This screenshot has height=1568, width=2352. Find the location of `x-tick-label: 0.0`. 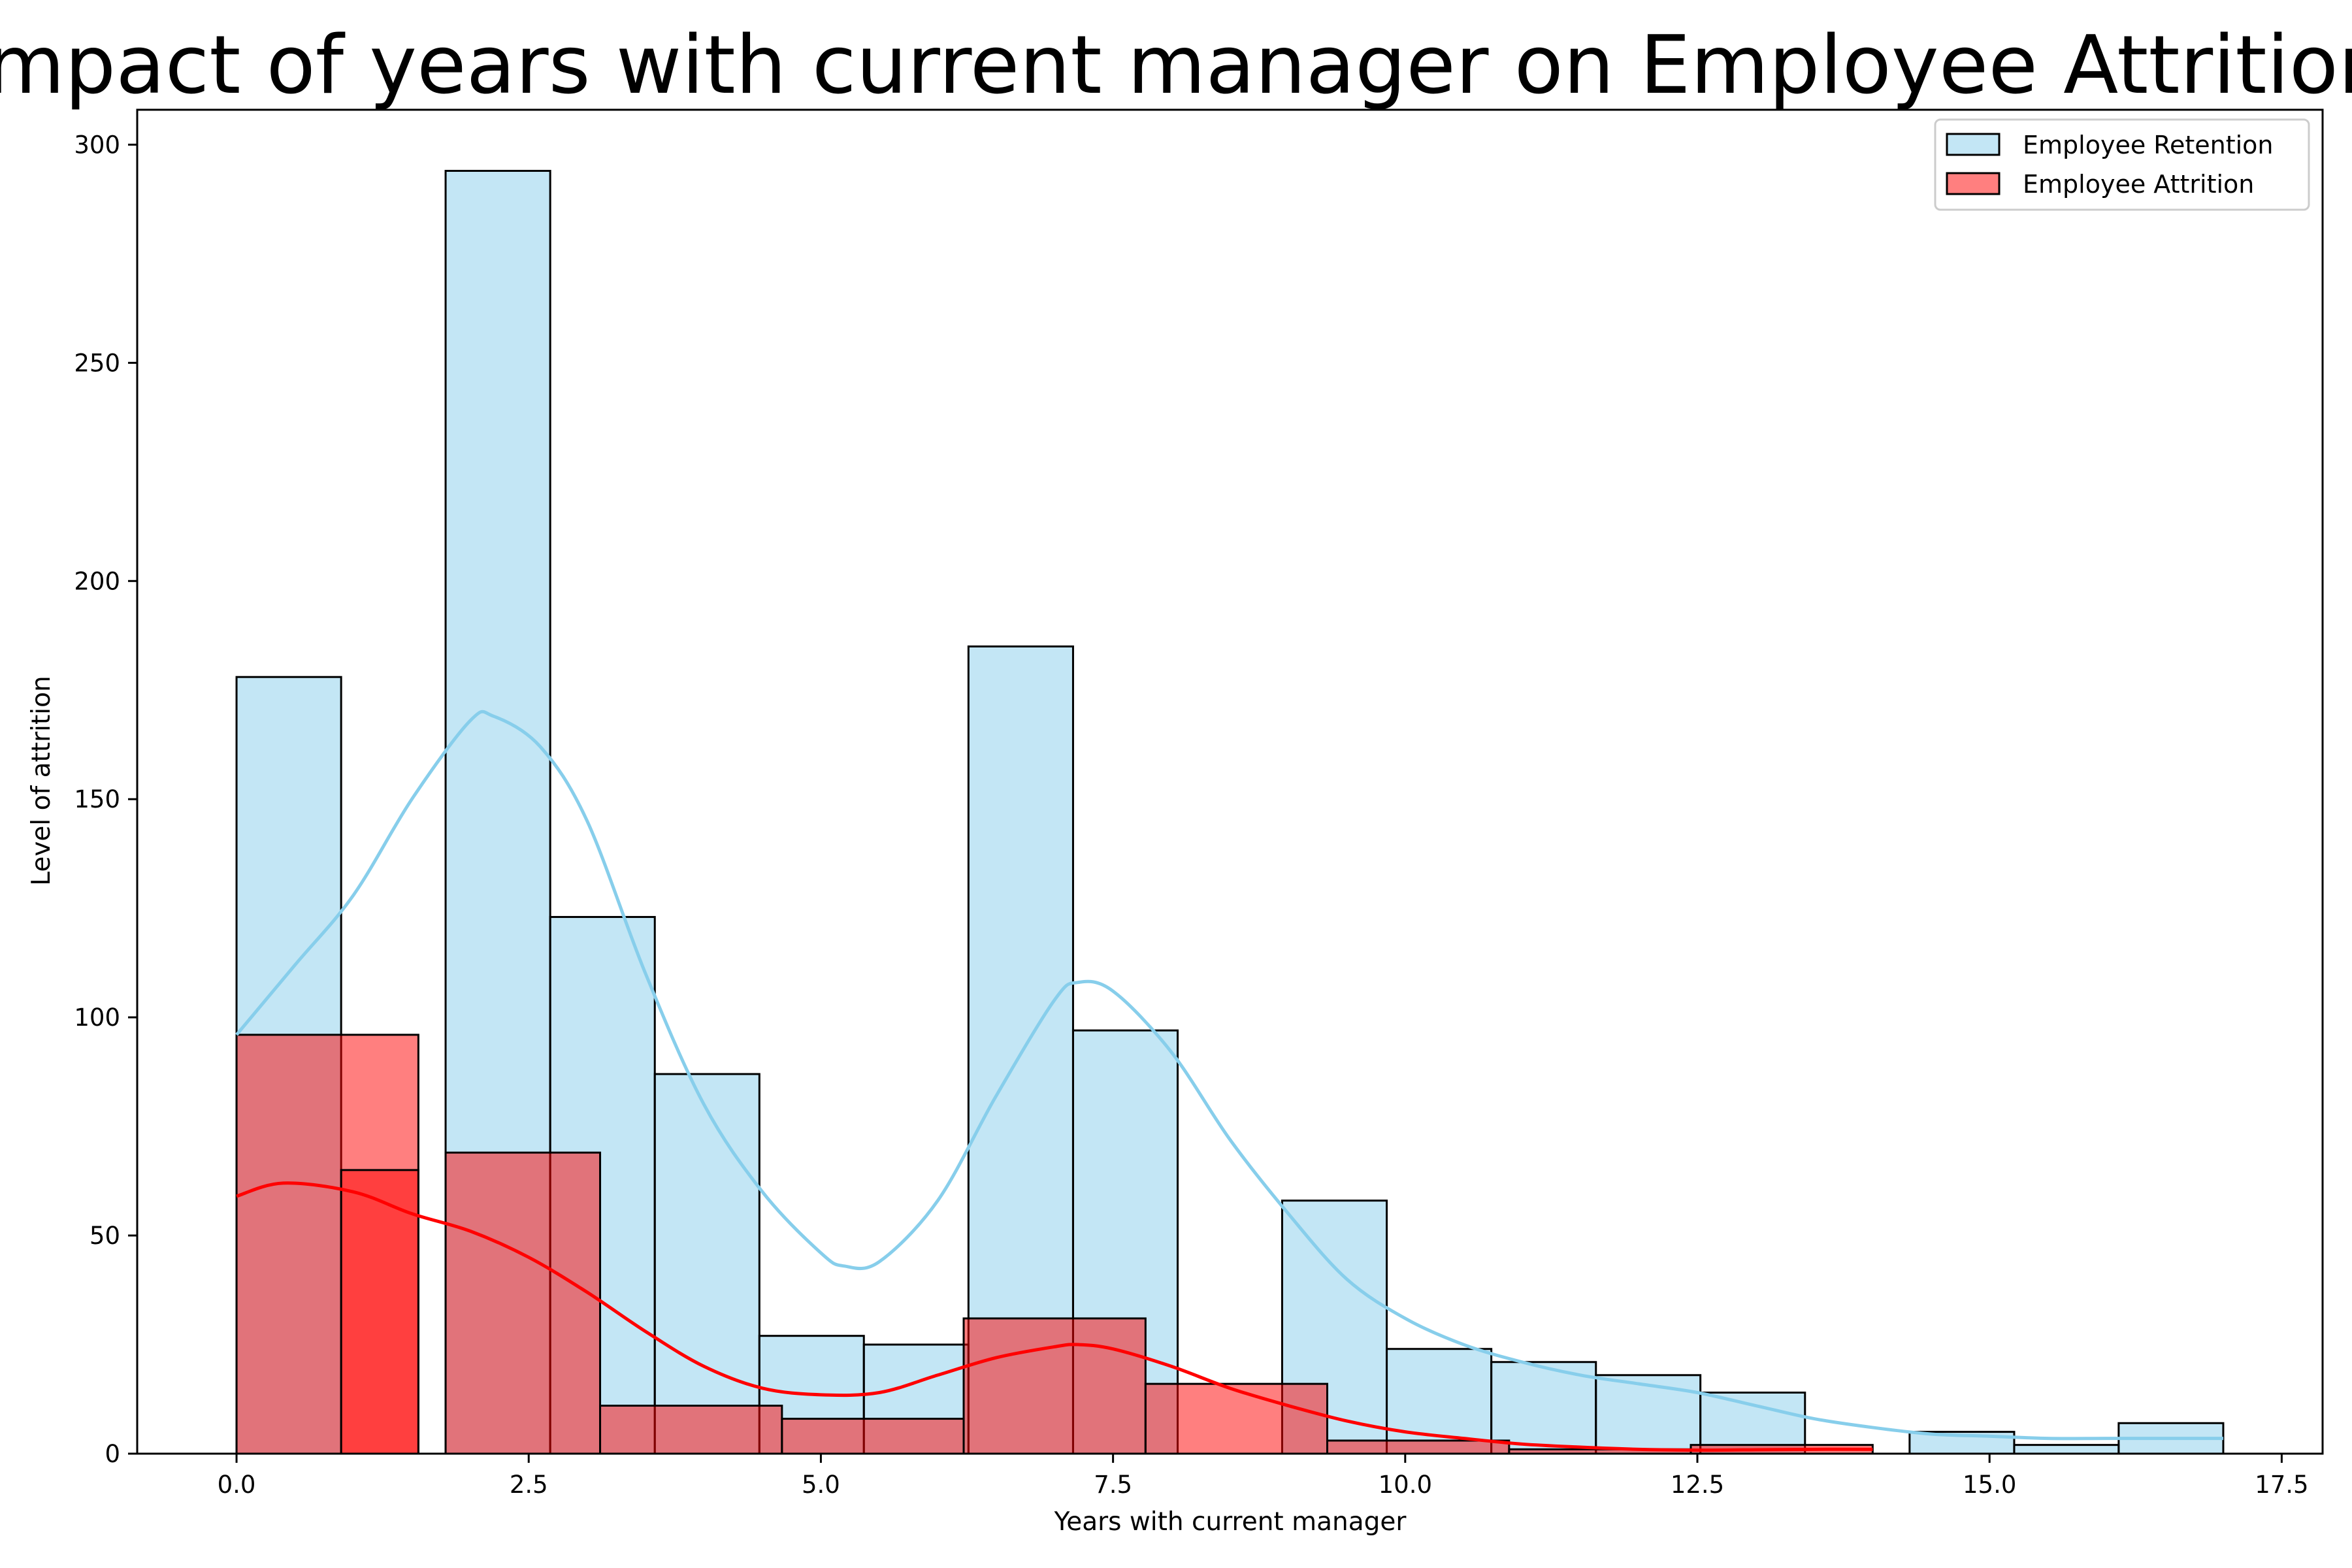

x-tick-label: 0.0 is located at coordinates (237, 1485).